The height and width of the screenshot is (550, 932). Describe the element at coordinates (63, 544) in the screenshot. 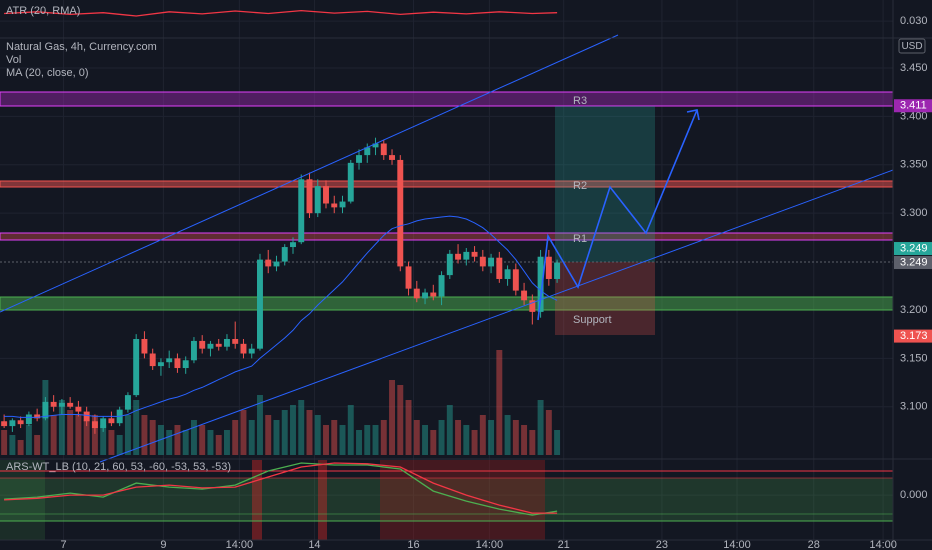

I see `x-tick-label: 7` at that location.